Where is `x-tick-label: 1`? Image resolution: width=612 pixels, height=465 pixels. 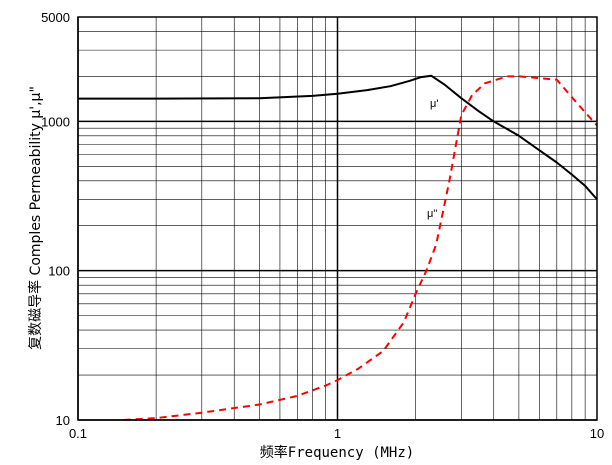
x-tick-label: 1 is located at coordinates (337, 433).